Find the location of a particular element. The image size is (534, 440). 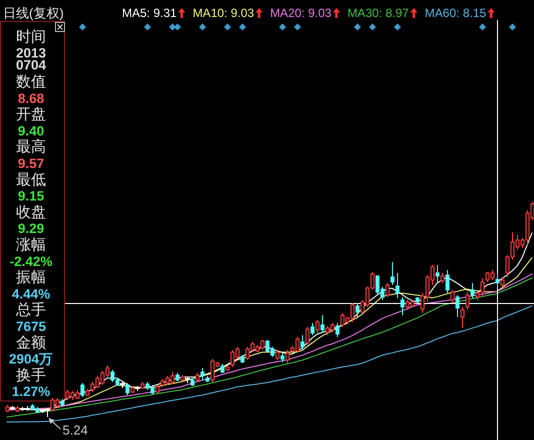

annotation: 9.29 is located at coordinates (31, 228).